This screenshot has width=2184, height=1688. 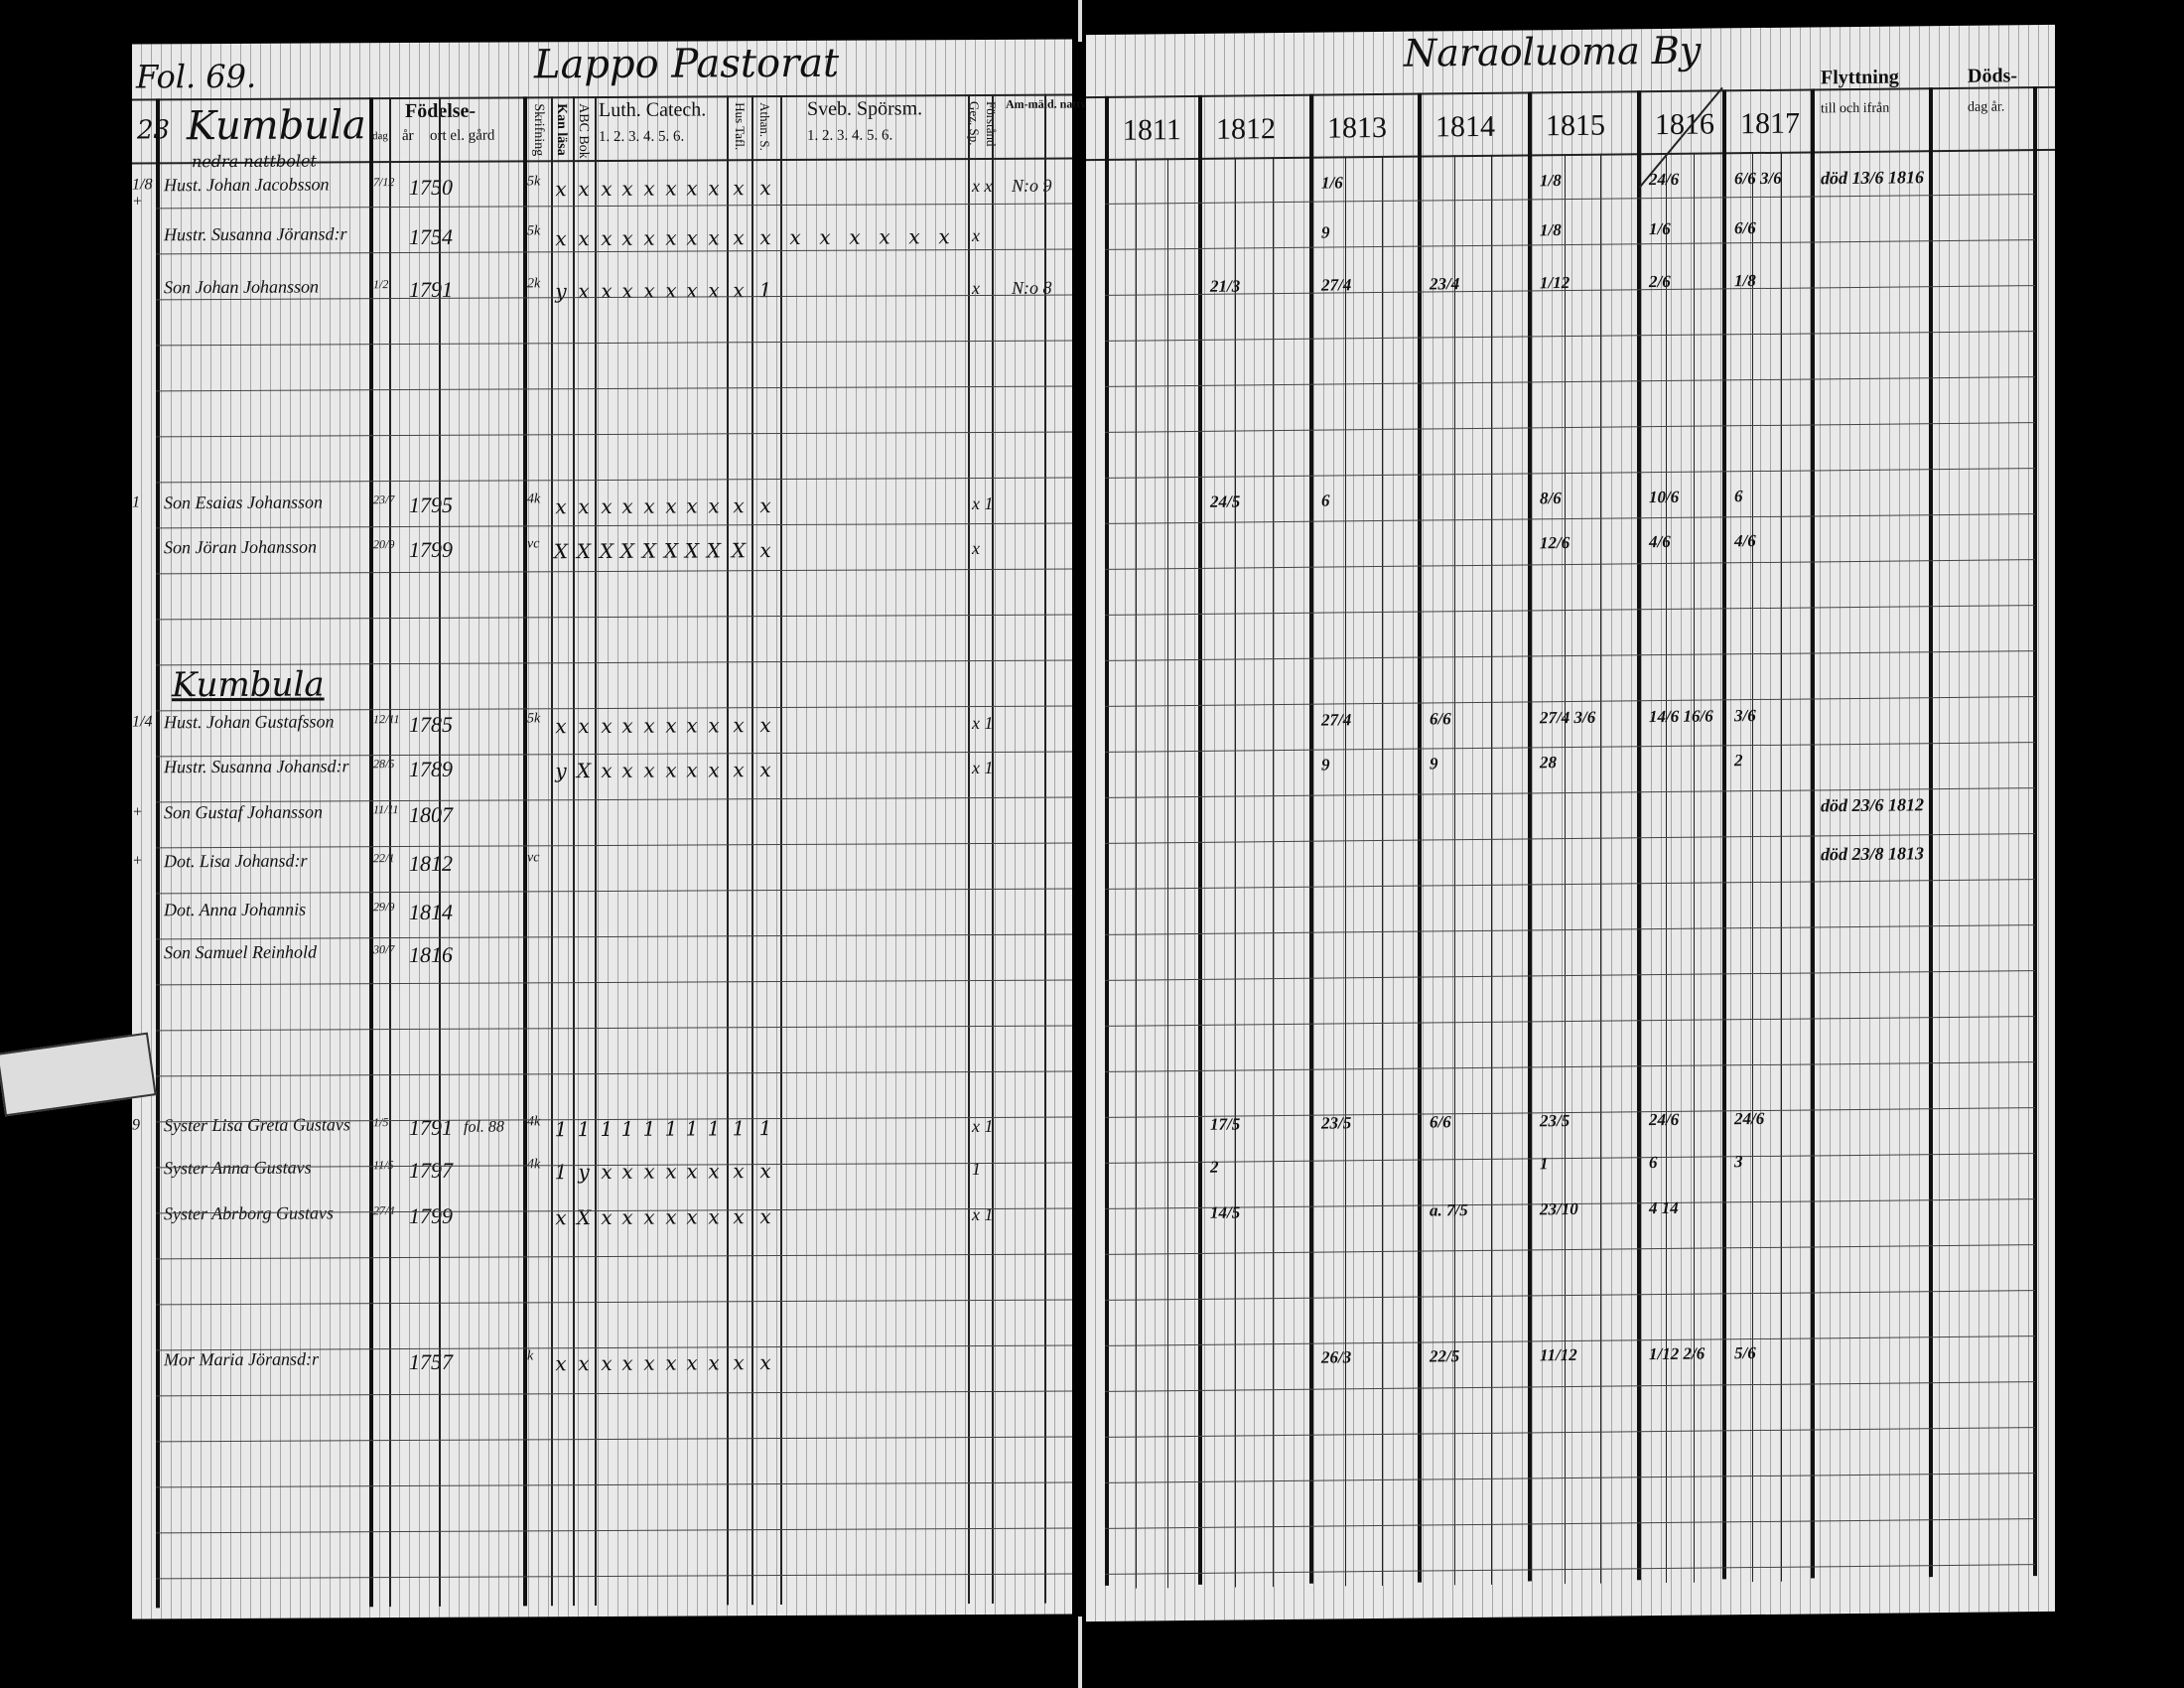 I want to click on birth-year: 1757, so click(x=431, y=1361).